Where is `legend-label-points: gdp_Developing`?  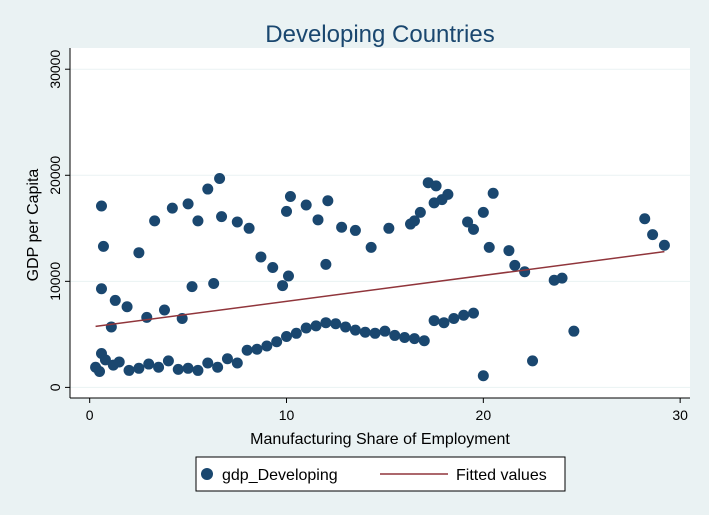 legend-label-points: gdp_Developing is located at coordinates (280, 475).